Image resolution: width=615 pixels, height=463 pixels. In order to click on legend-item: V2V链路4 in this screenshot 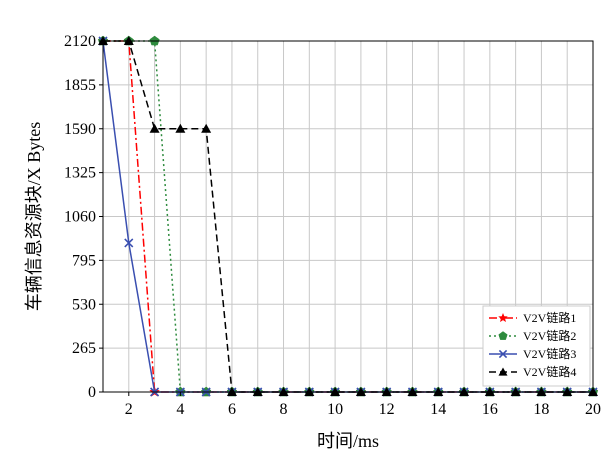, I will do `click(532, 371)`.